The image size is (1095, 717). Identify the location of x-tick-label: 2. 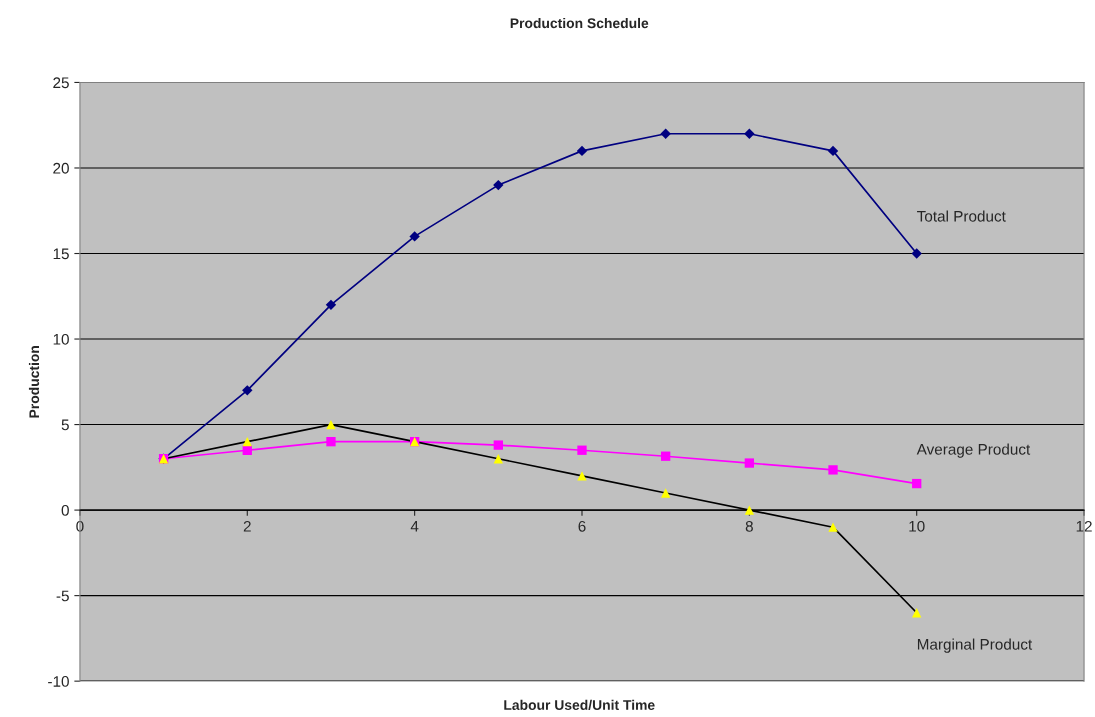
(247, 526).